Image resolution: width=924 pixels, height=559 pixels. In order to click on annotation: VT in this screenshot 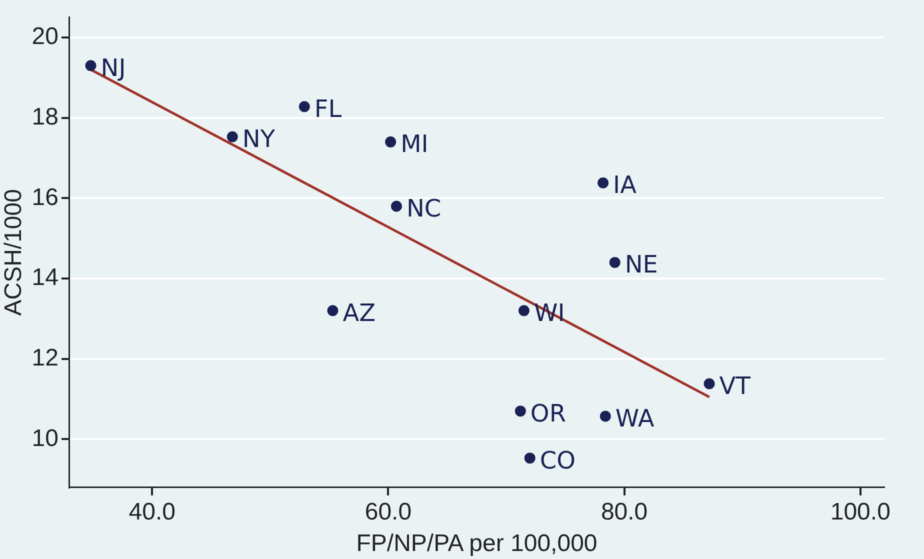, I will do `click(735, 386)`.